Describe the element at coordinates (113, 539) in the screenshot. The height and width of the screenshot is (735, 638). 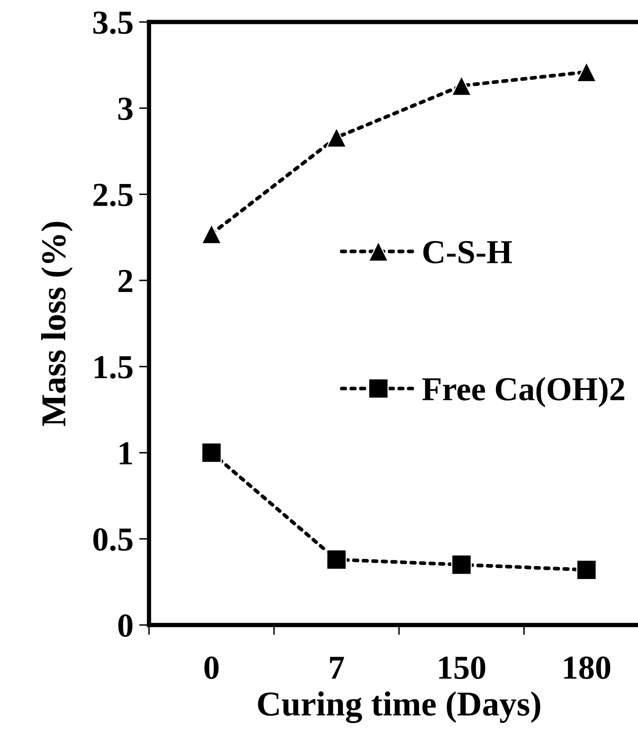
I see `y-tick-label: 0.5` at that location.